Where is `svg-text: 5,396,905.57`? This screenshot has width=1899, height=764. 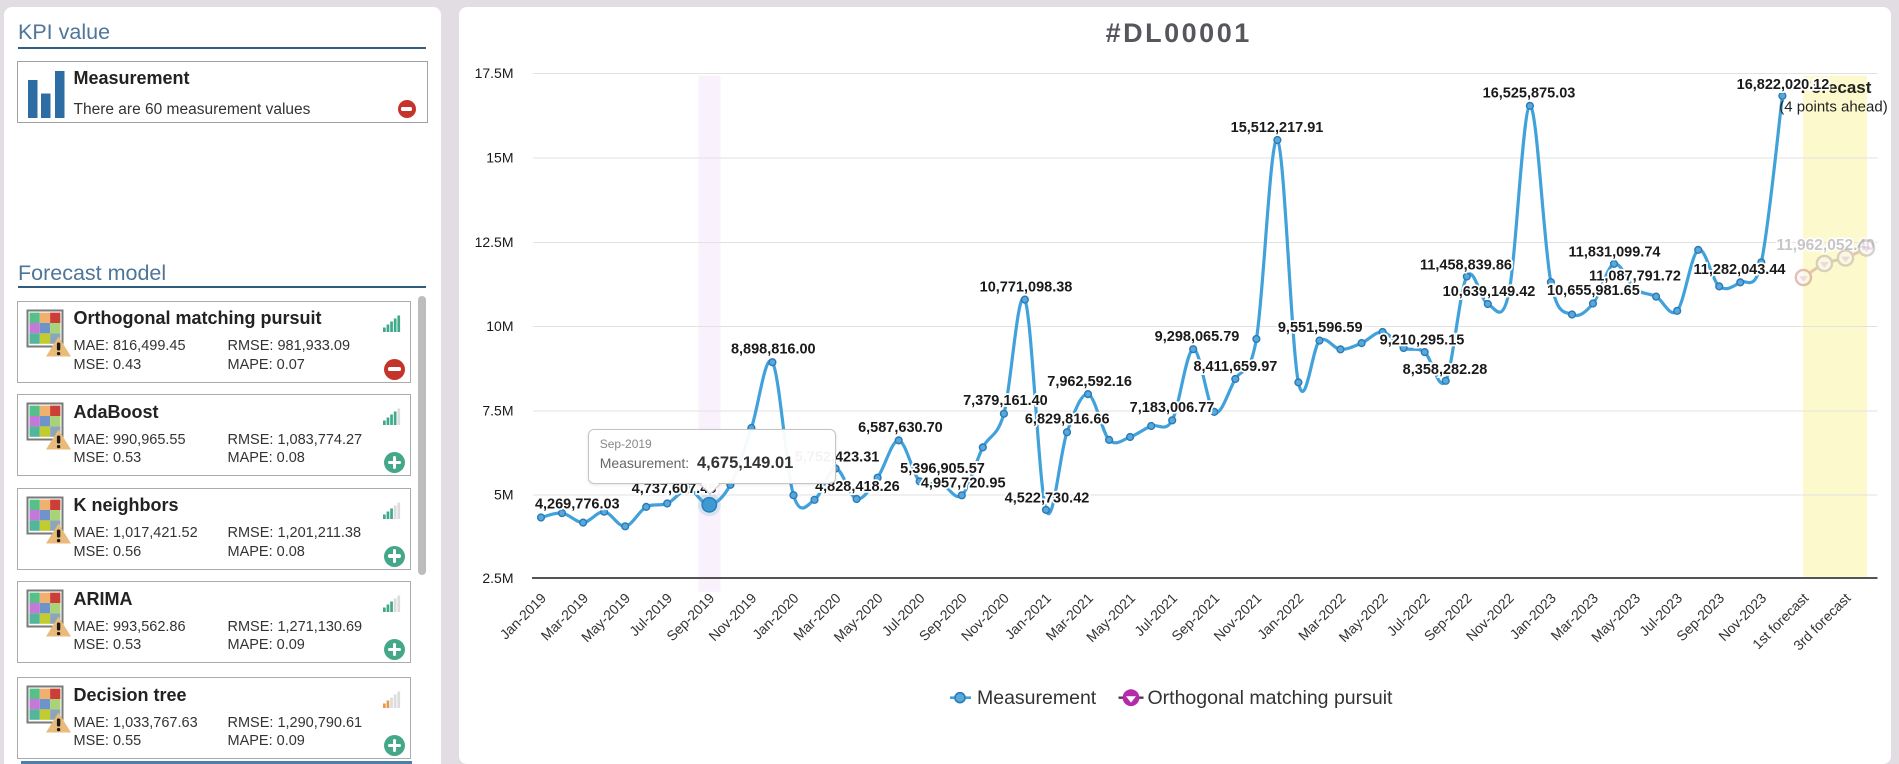
svg-text: 5,396,905.57 is located at coordinates (942, 469).